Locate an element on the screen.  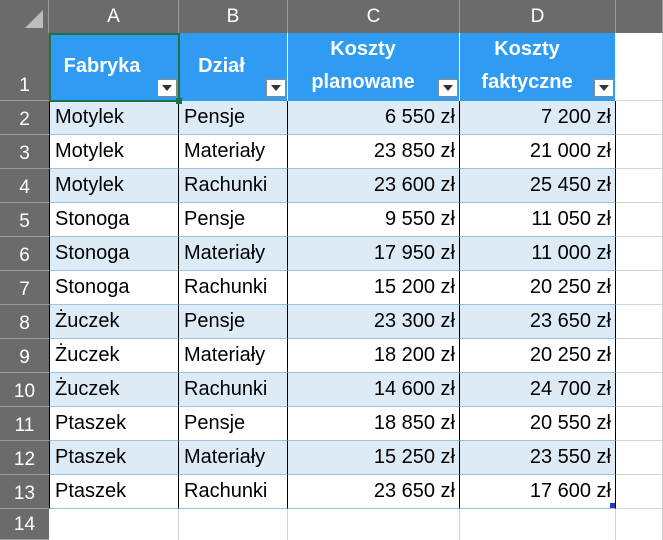
header-koszty-faktyczne: Koszty faktyczne is located at coordinates (538, 67).